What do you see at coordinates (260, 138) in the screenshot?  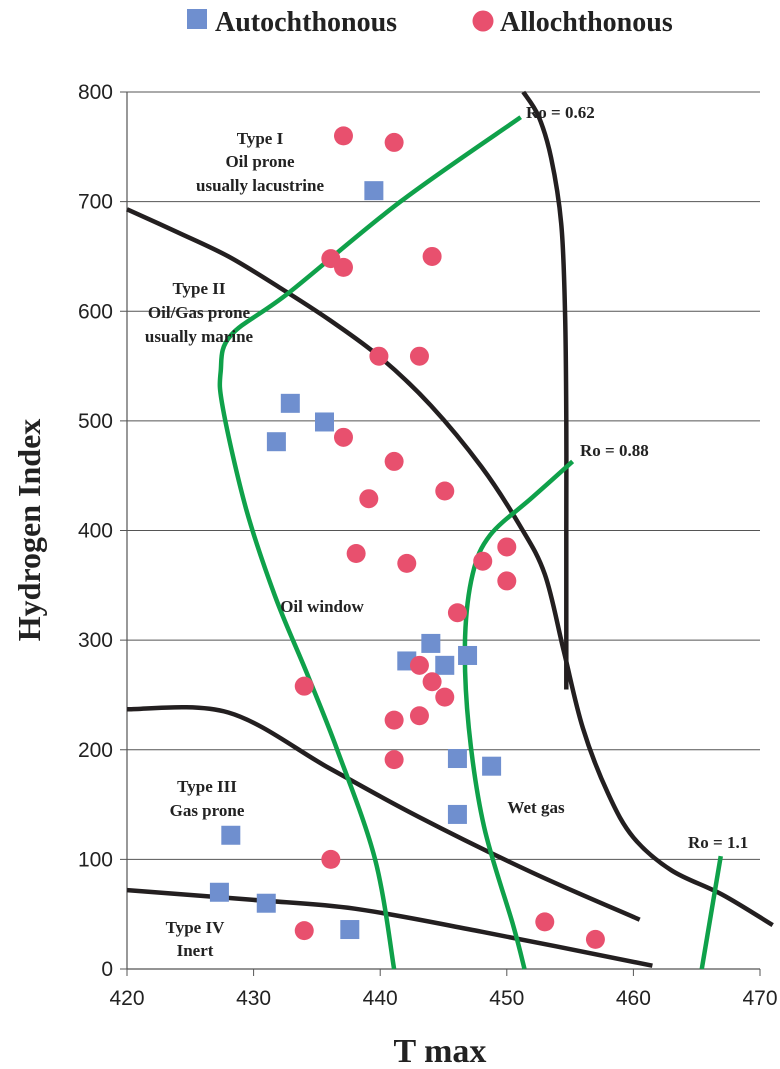 I see `type1-line1: Type I` at bounding box center [260, 138].